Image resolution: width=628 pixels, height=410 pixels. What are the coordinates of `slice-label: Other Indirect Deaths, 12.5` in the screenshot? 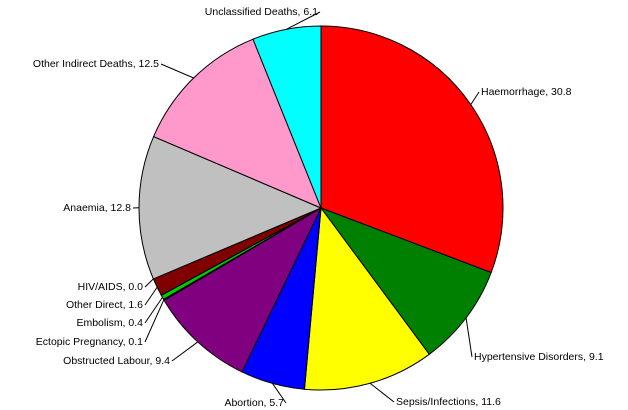 It's located at (96, 64).